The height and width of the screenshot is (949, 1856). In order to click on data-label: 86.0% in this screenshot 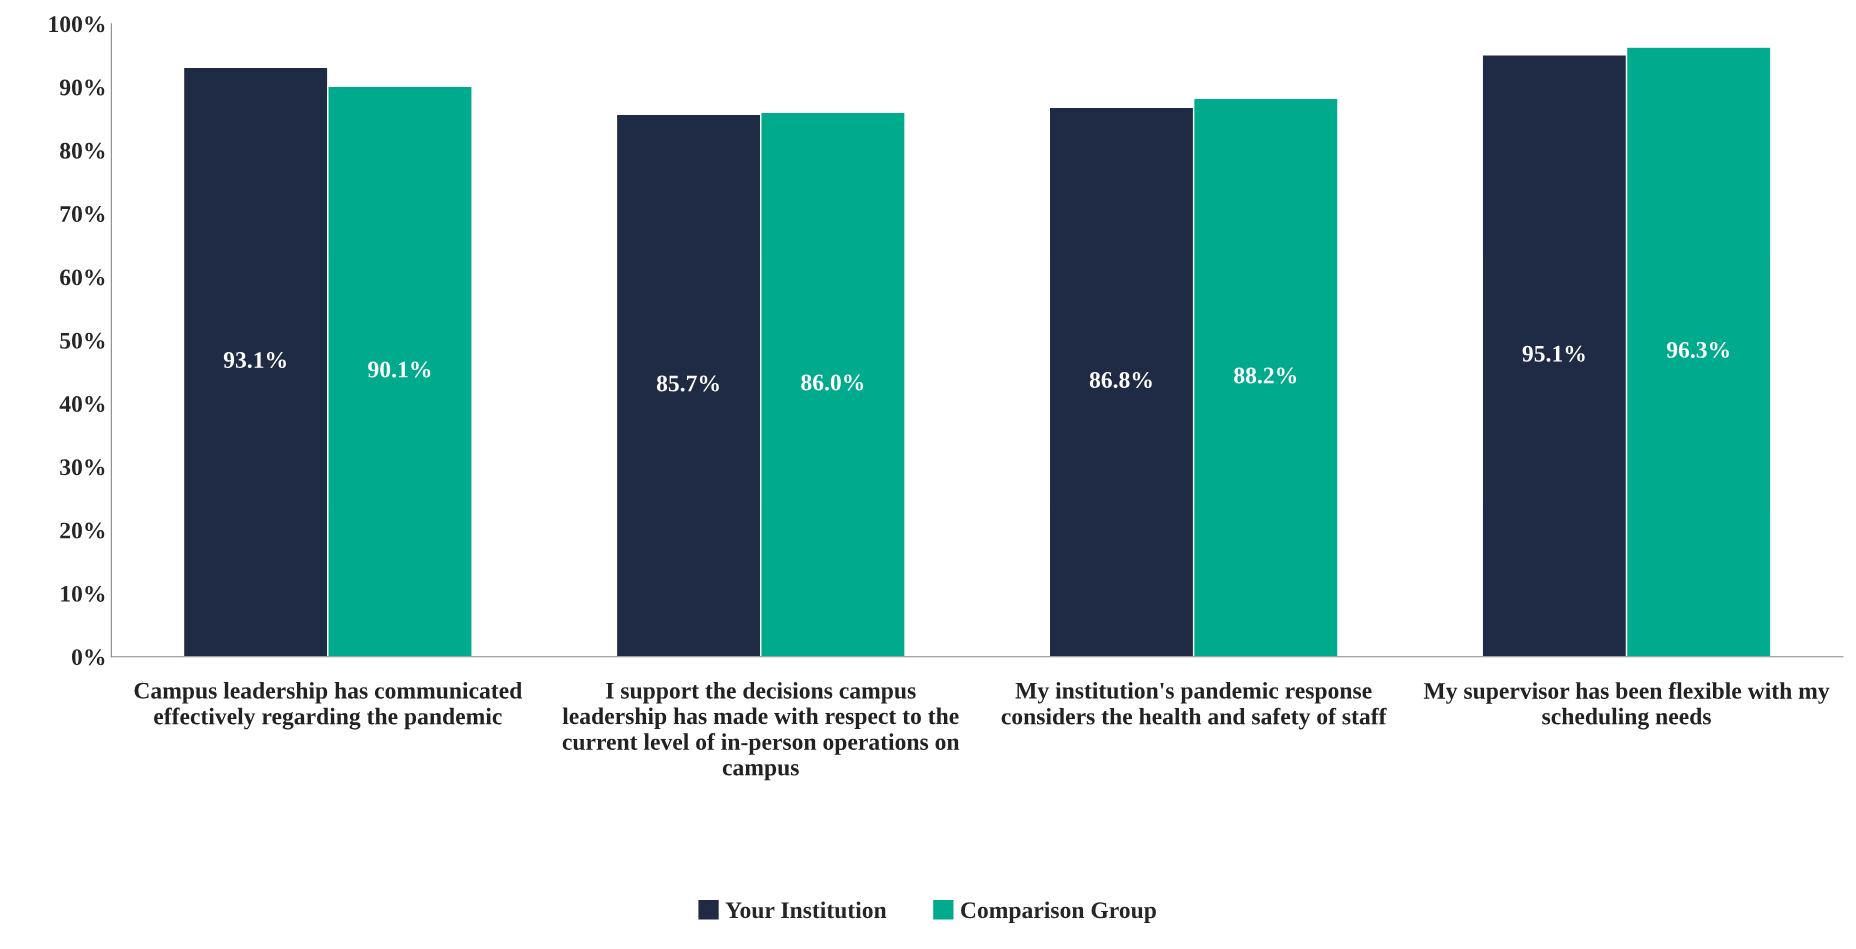, I will do `click(832, 382)`.